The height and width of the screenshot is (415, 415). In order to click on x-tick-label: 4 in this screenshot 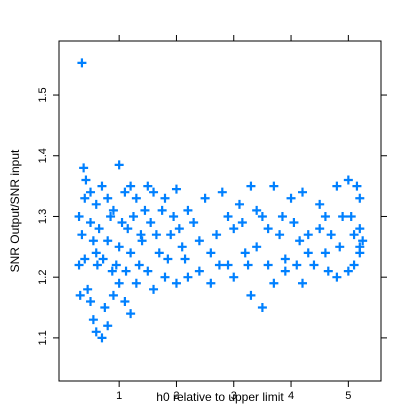, I will do `click(291, 396)`.